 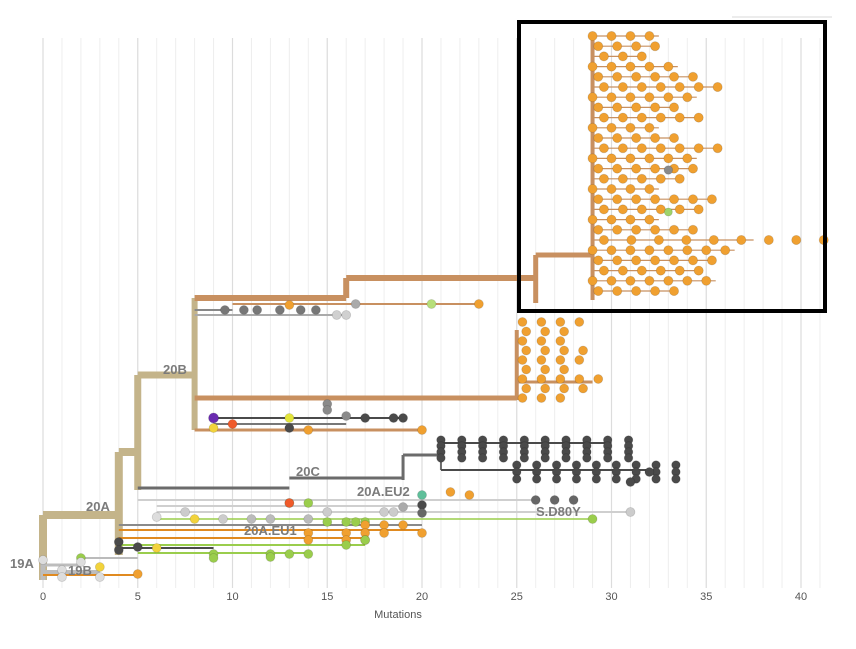 I want to click on clade-label-s-d80y: S.D80Y, so click(x=558, y=511).